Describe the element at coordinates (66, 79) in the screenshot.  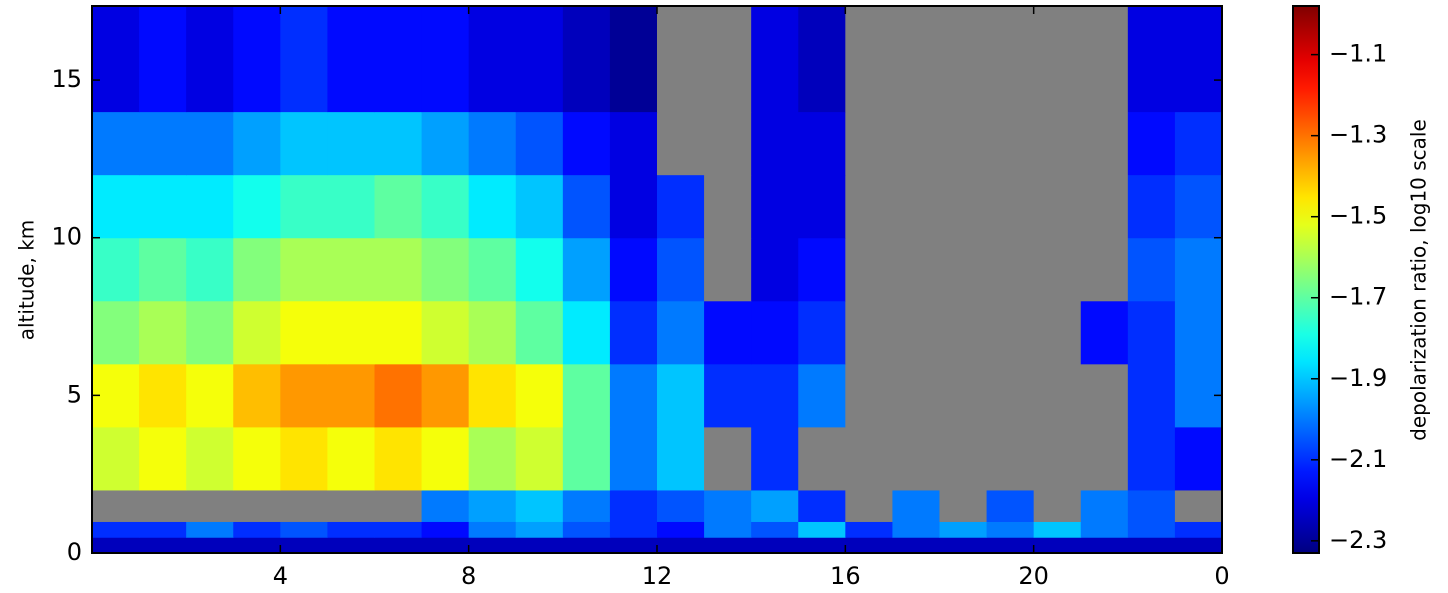
I see `y-tick-label: 15` at that location.